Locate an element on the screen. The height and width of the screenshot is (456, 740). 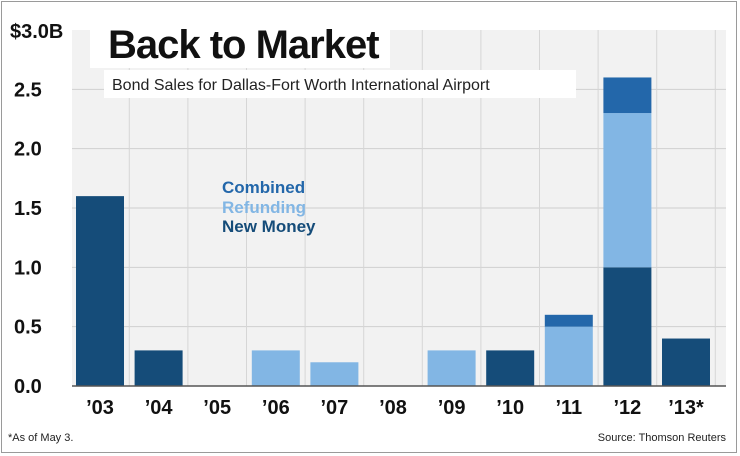
x-axis-ticks: ’03 ’04 ’05 ’06 ’07 ’08 ’09 ’10 ’11 ’12 ’13* is located at coordinates (395, 408).